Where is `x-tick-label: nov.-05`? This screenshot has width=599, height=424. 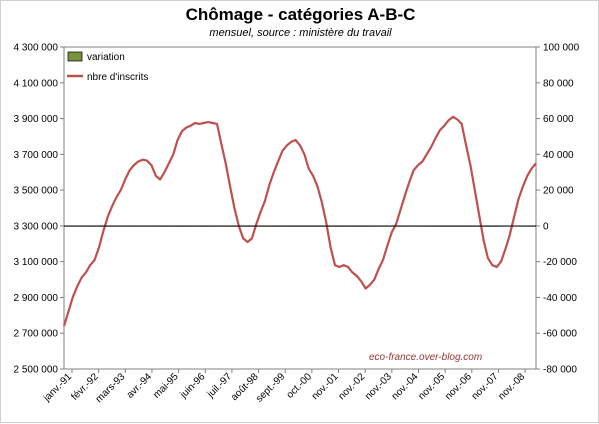
x-tick-label: nov.-05 is located at coordinates (431, 386).